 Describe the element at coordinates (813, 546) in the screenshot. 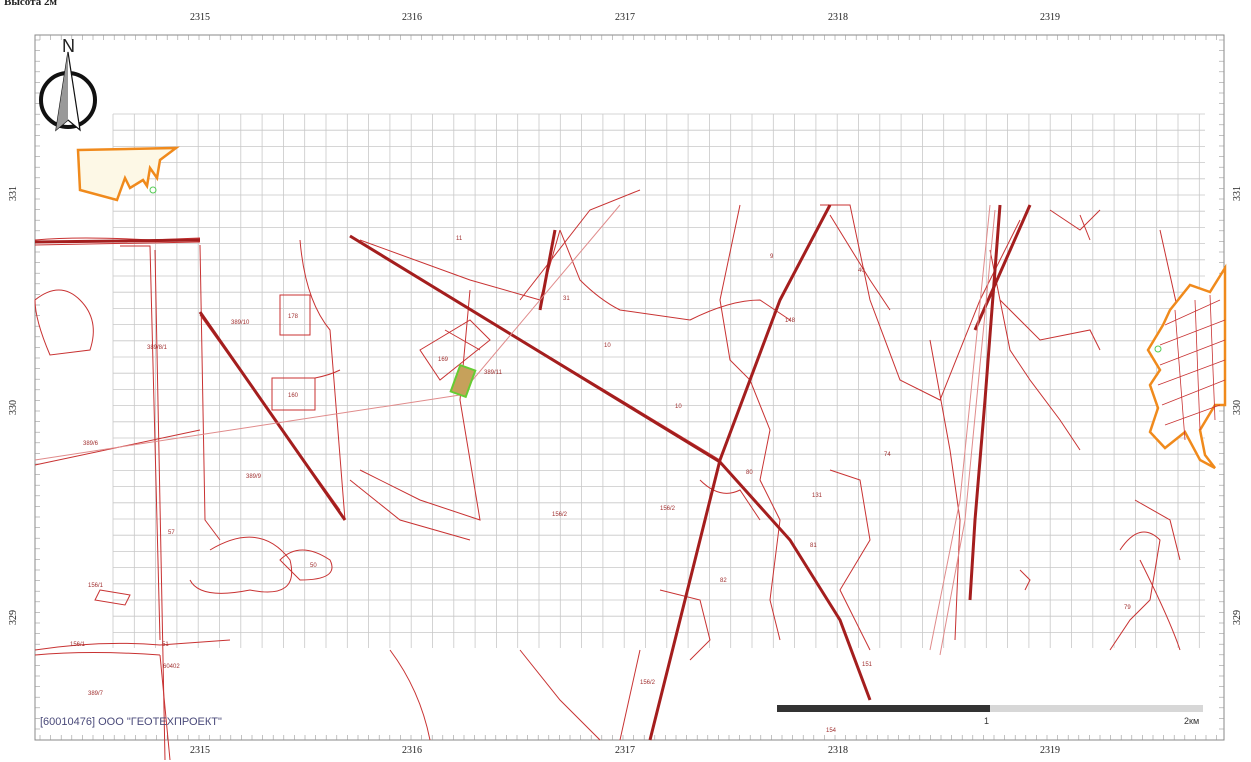

I see `parcel-label: 81` at that location.